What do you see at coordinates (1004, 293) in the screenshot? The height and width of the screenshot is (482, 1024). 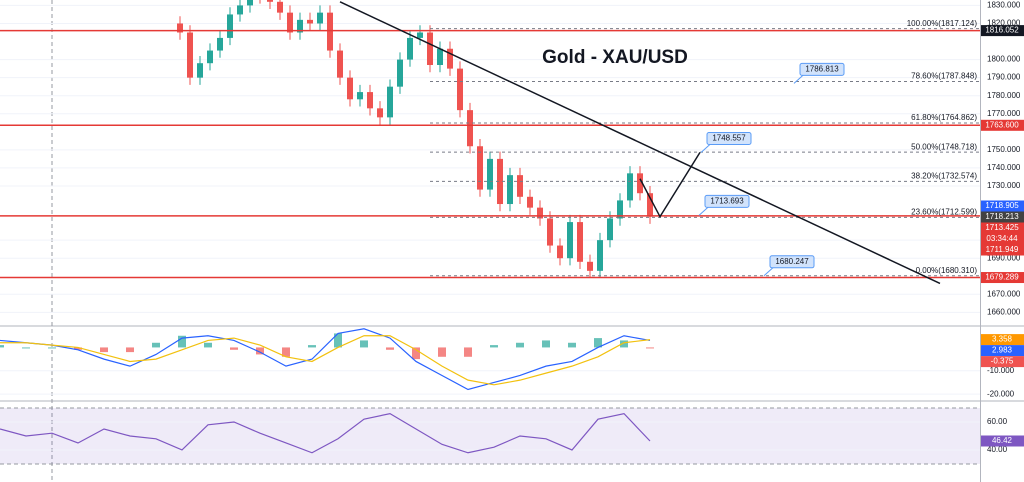 I see `y-tick-label: 1670.000` at bounding box center [1004, 293].